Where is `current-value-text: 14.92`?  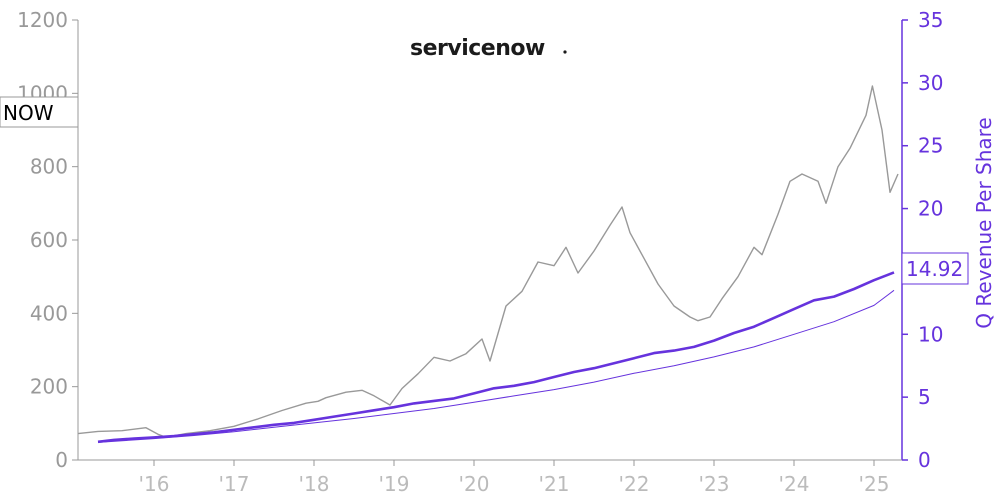 current-value-text: 14.92 is located at coordinates (934, 269).